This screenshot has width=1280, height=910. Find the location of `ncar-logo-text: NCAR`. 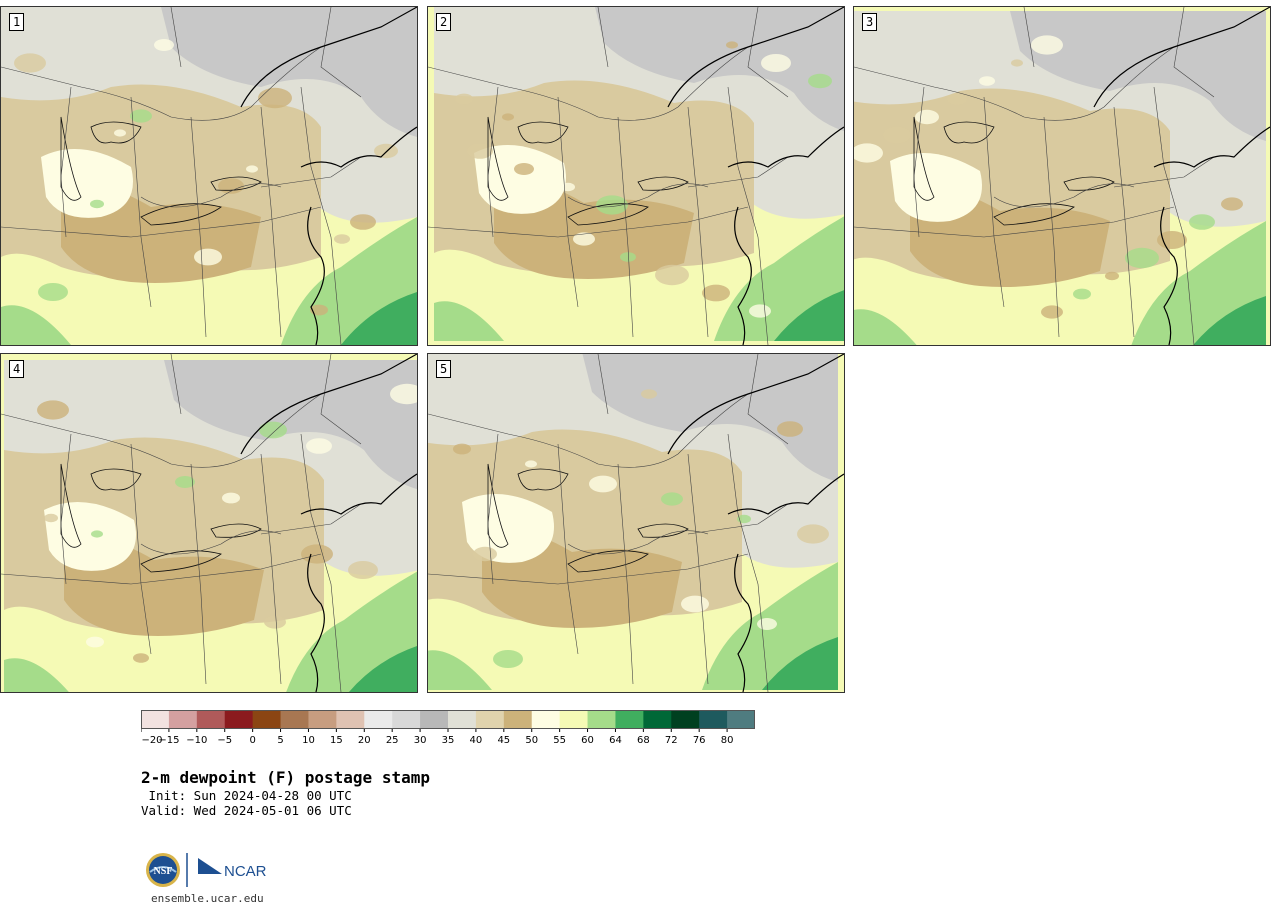

ncar-logo-text: NCAR is located at coordinates (245, 871).